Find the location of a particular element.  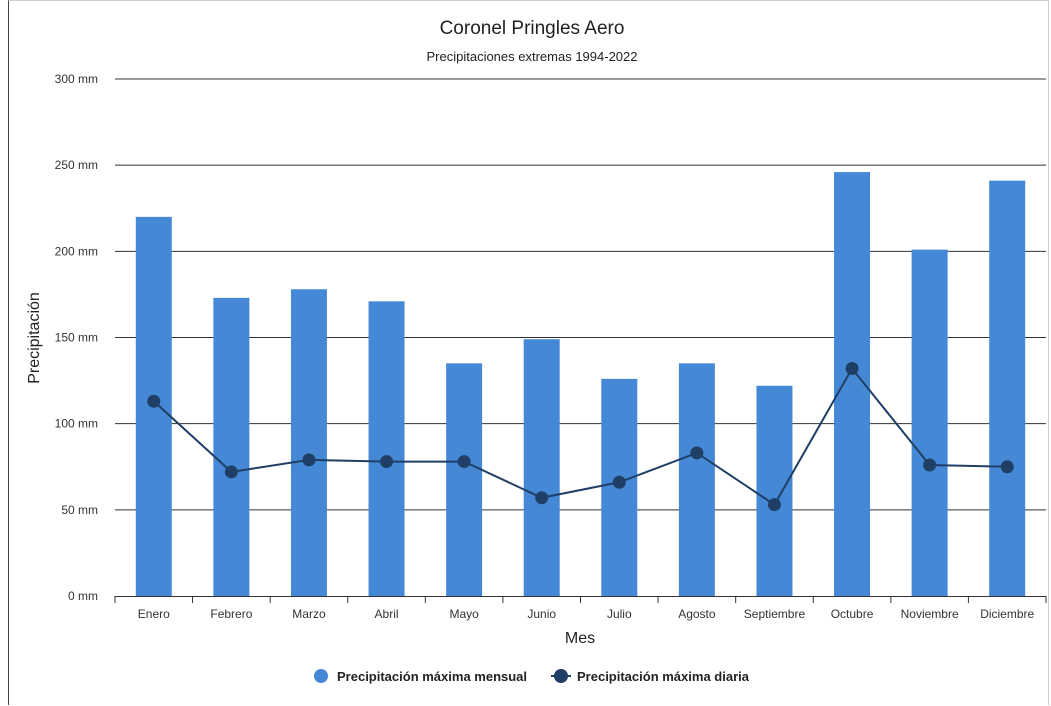

x-tick-label: Octubre is located at coordinates (852, 614).